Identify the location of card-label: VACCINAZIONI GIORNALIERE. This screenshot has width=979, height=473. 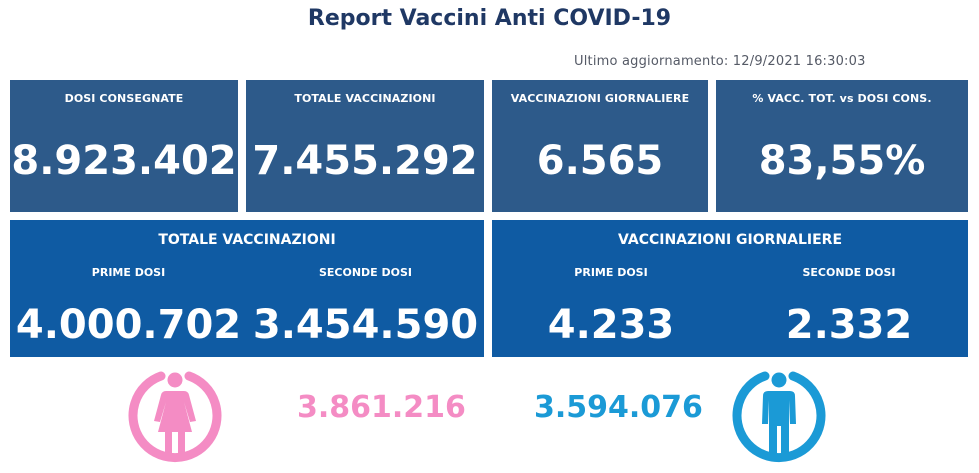
(600, 98).